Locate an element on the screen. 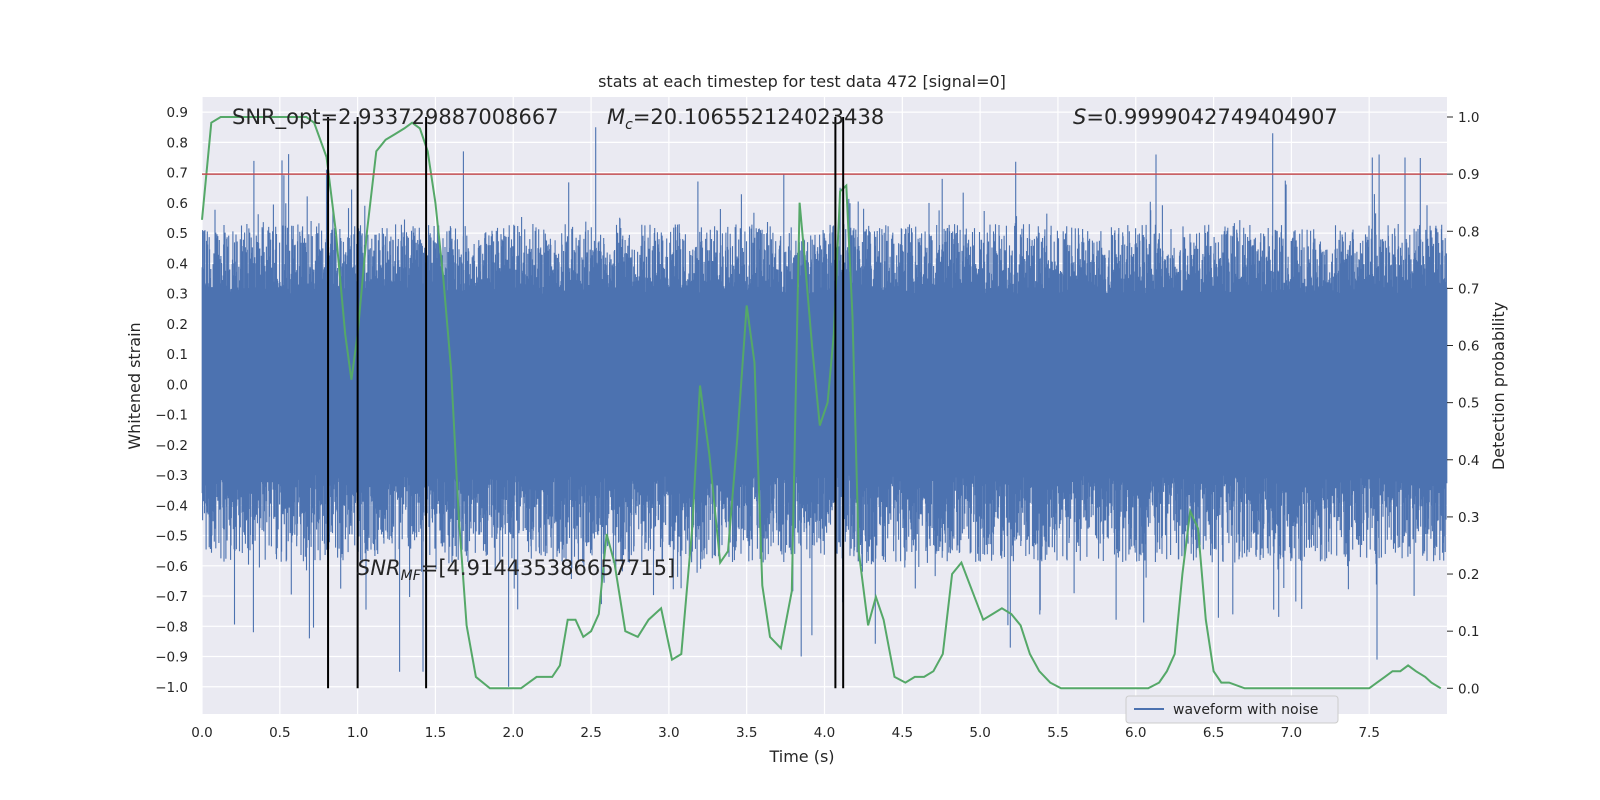 The height and width of the screenshot is (800, 1600). legend-label-waveform: waveform with noise is located at coordinates (1245, 710).